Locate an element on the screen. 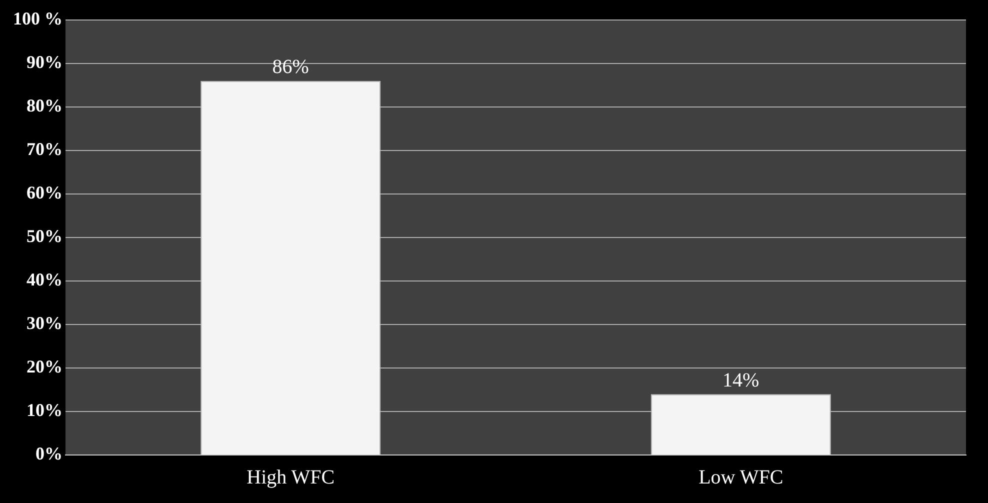 This screenshot has height=503, width=988. y-tick-label: 40% is located at coordinates (44, 280).